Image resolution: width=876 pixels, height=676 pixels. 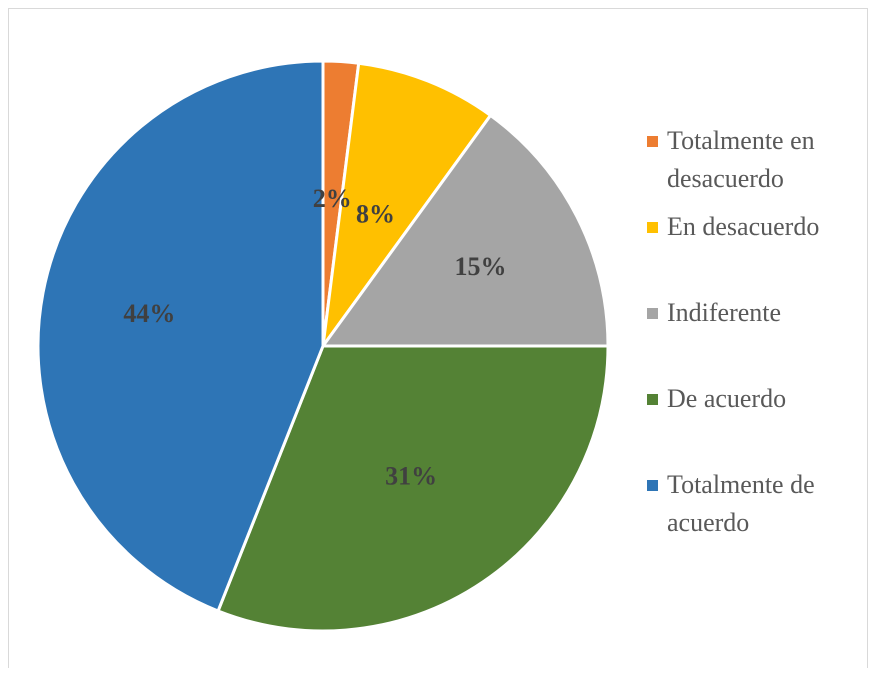 I want to click on legend-label: En desacuerdo, so click(x=743, y=226).